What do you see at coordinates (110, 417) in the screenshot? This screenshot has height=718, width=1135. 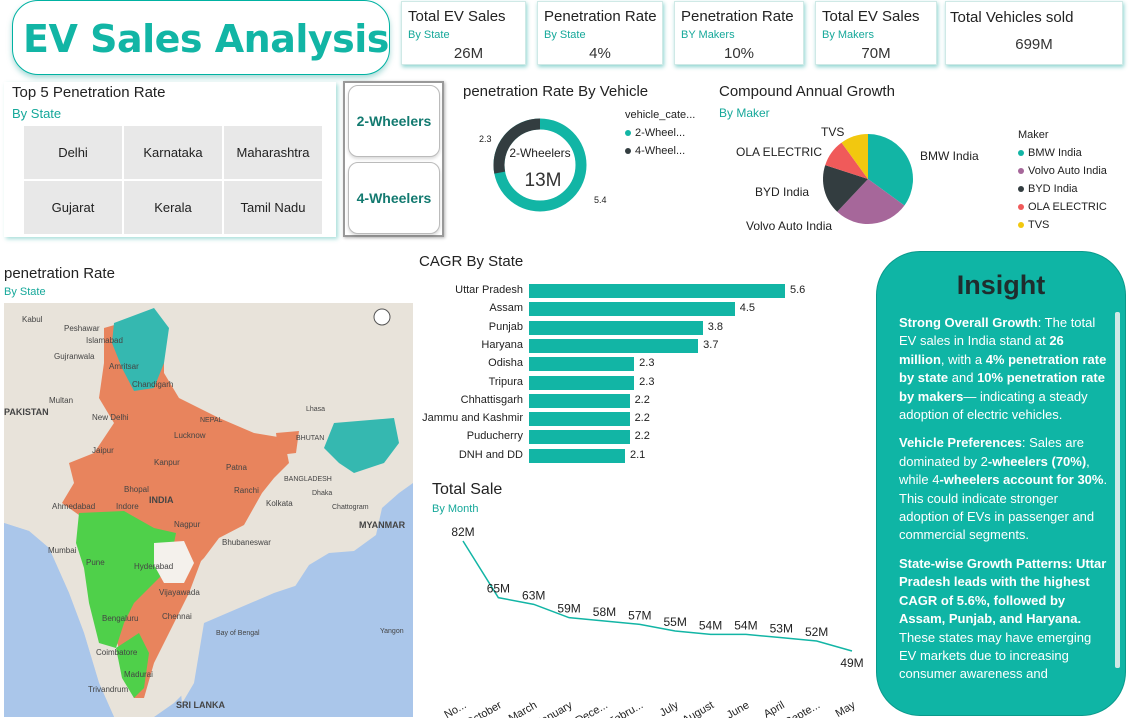 I see `map-label: New Delhi` at bounding box center [110, 417].